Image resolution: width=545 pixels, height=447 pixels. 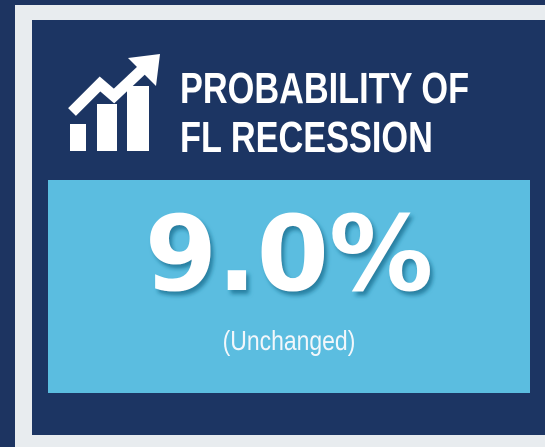 What do you see at coordinates (114, 102) in the screenshot?
I see `chart-icon` at bounding box center [114, 102].